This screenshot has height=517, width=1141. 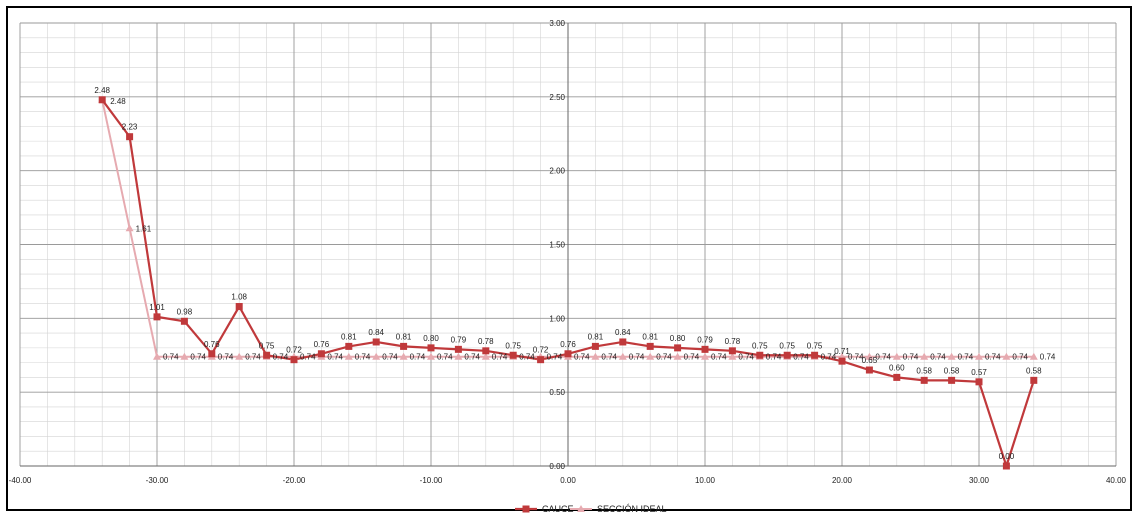 I want to click on cauce-data-label: 0.57, so click(x=979, y=372).